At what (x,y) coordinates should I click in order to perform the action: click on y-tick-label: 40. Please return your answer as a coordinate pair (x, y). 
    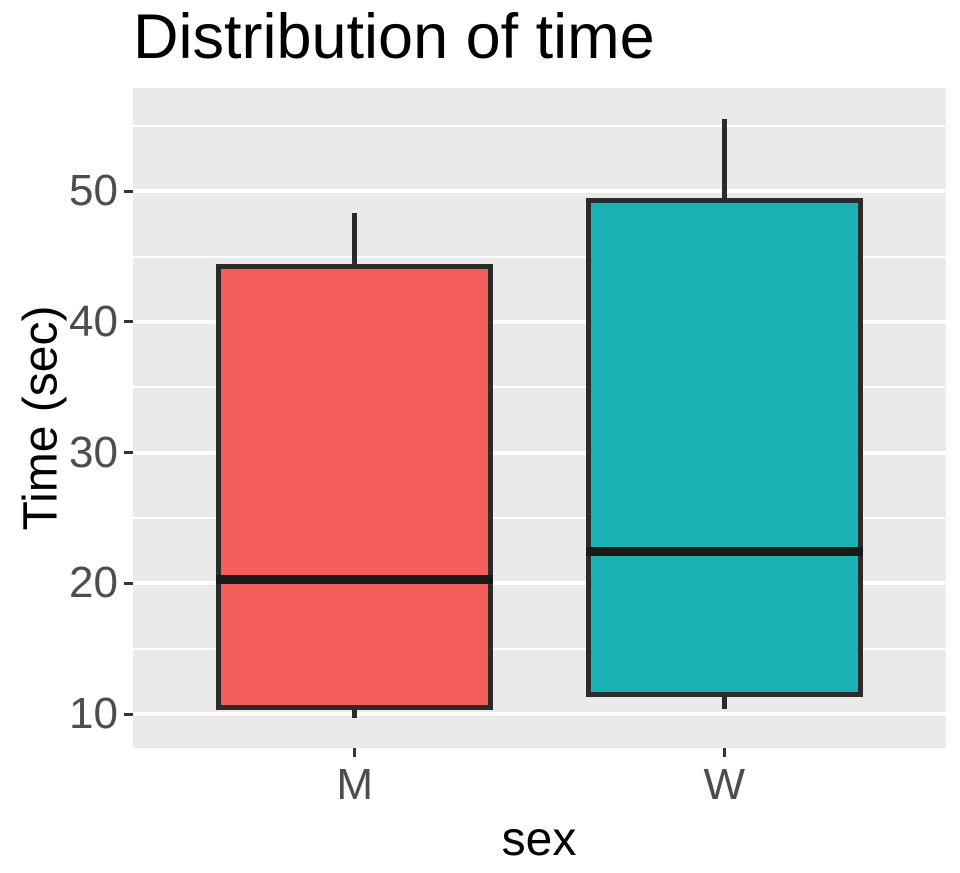
    Looking at the image, I should click on (93, 321).